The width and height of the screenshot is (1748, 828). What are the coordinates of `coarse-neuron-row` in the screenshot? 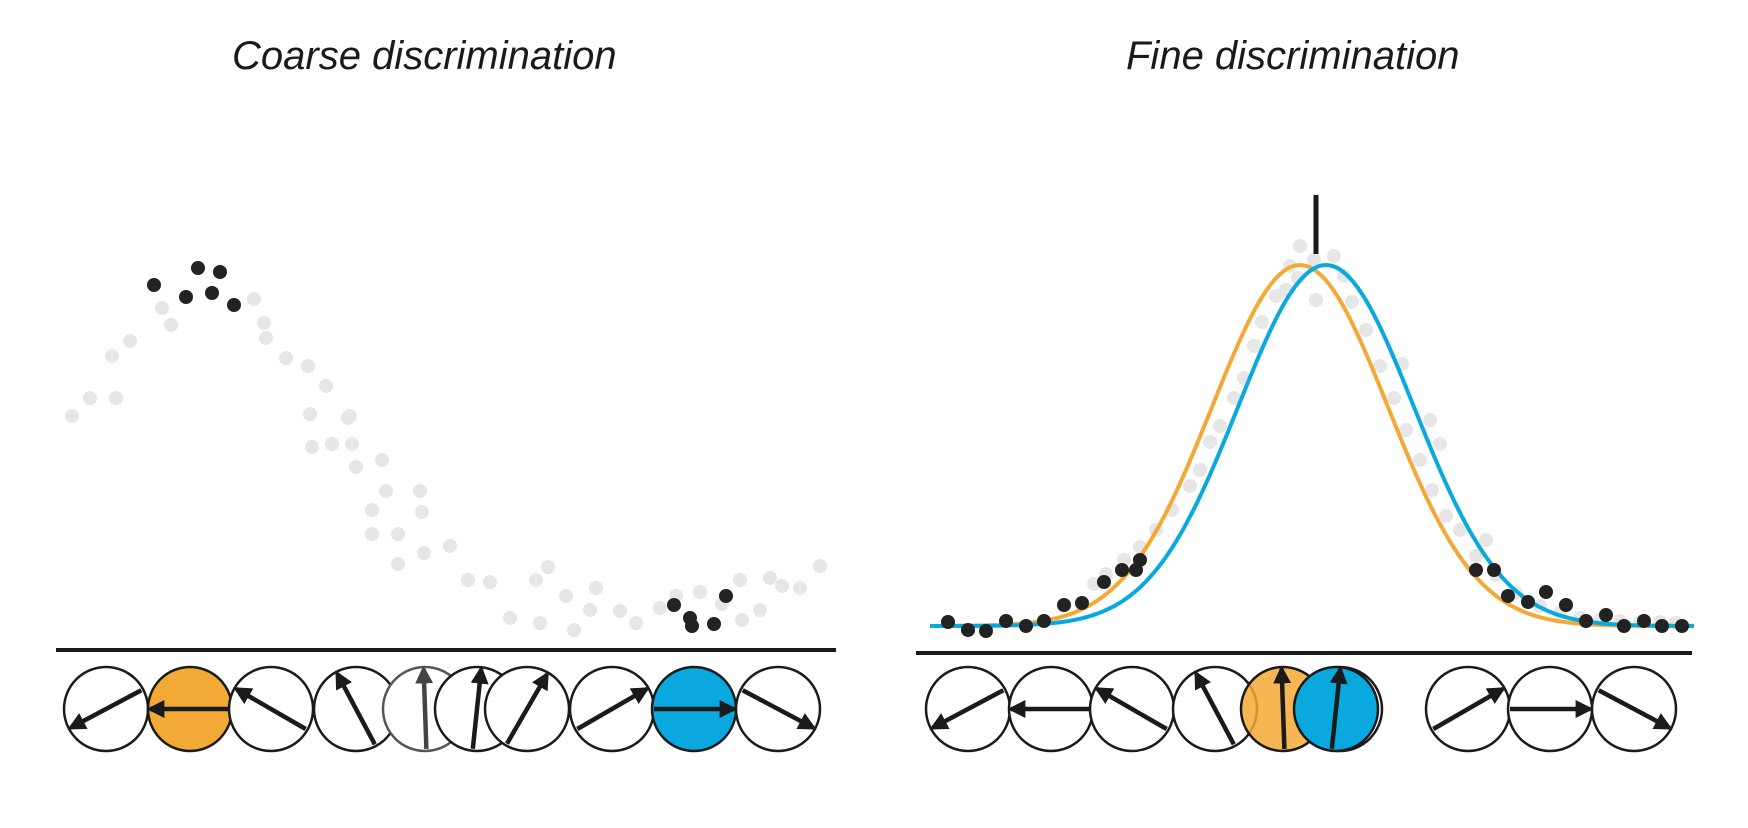 It's located at (442, 709).